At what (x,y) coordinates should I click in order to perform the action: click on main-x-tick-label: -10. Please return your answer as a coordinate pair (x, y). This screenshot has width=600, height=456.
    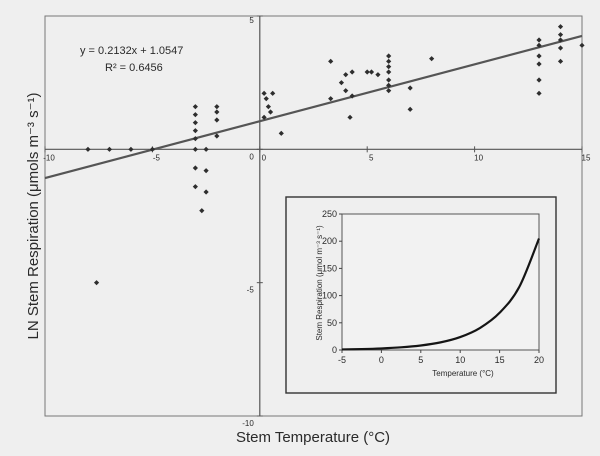
    Looking at the image, I should click on (49, 157).